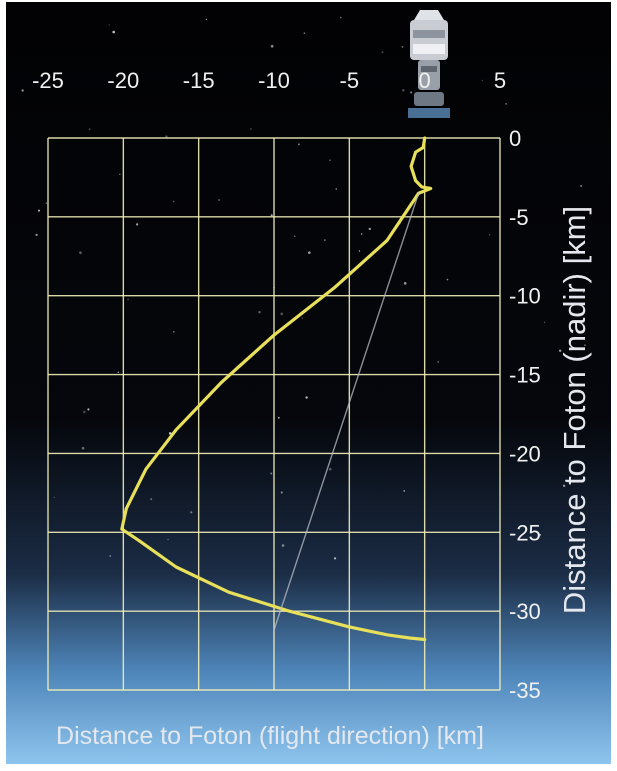  What do you see at coordinates (525, 453) in the screenshot?
I see `y-tick-label: -20` at bounding box center [525, 453].